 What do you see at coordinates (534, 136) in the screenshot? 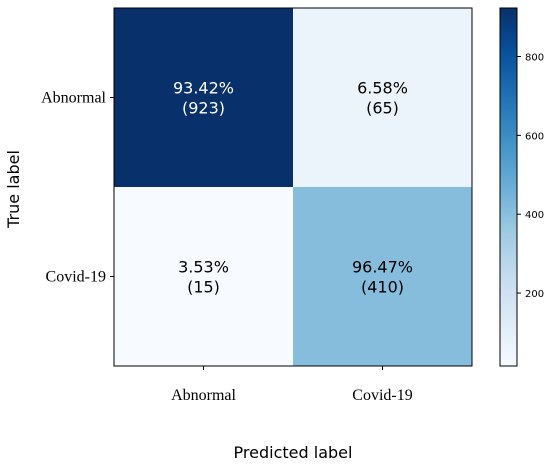
I see `colorbar-tick-label: 600` at bounding box center [534, 136].